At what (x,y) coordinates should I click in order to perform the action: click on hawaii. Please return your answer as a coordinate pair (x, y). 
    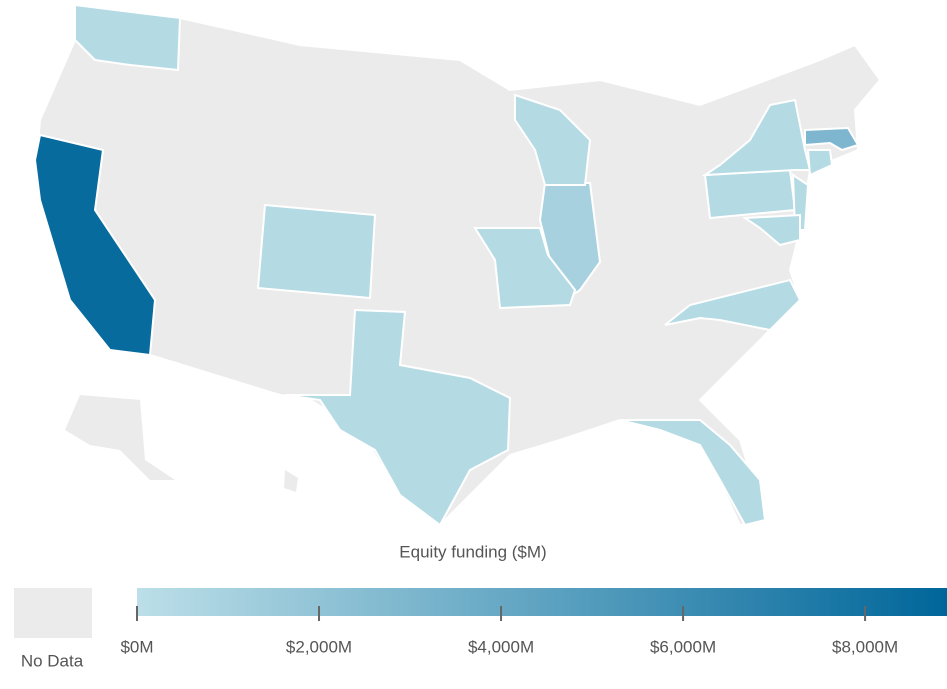
    Looking at the image, I should click on (291, 481).